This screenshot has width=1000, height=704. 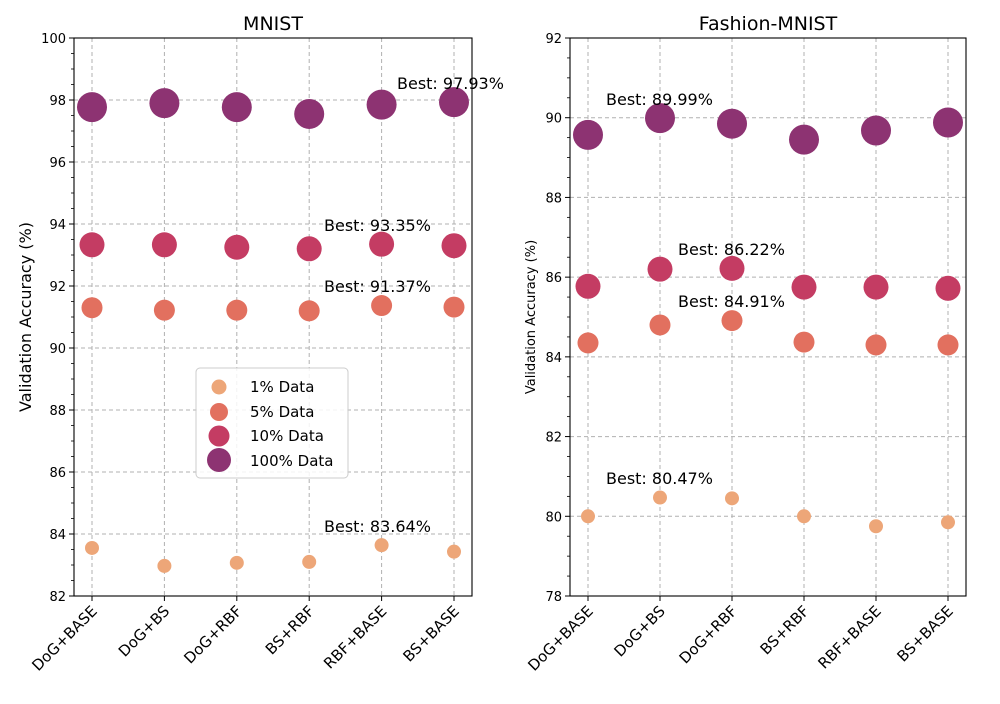 What do you see at coordinates (57, 225) in the screenshot?
I see `mnist-ytick-label: 94` at bounding box center [57, 225].